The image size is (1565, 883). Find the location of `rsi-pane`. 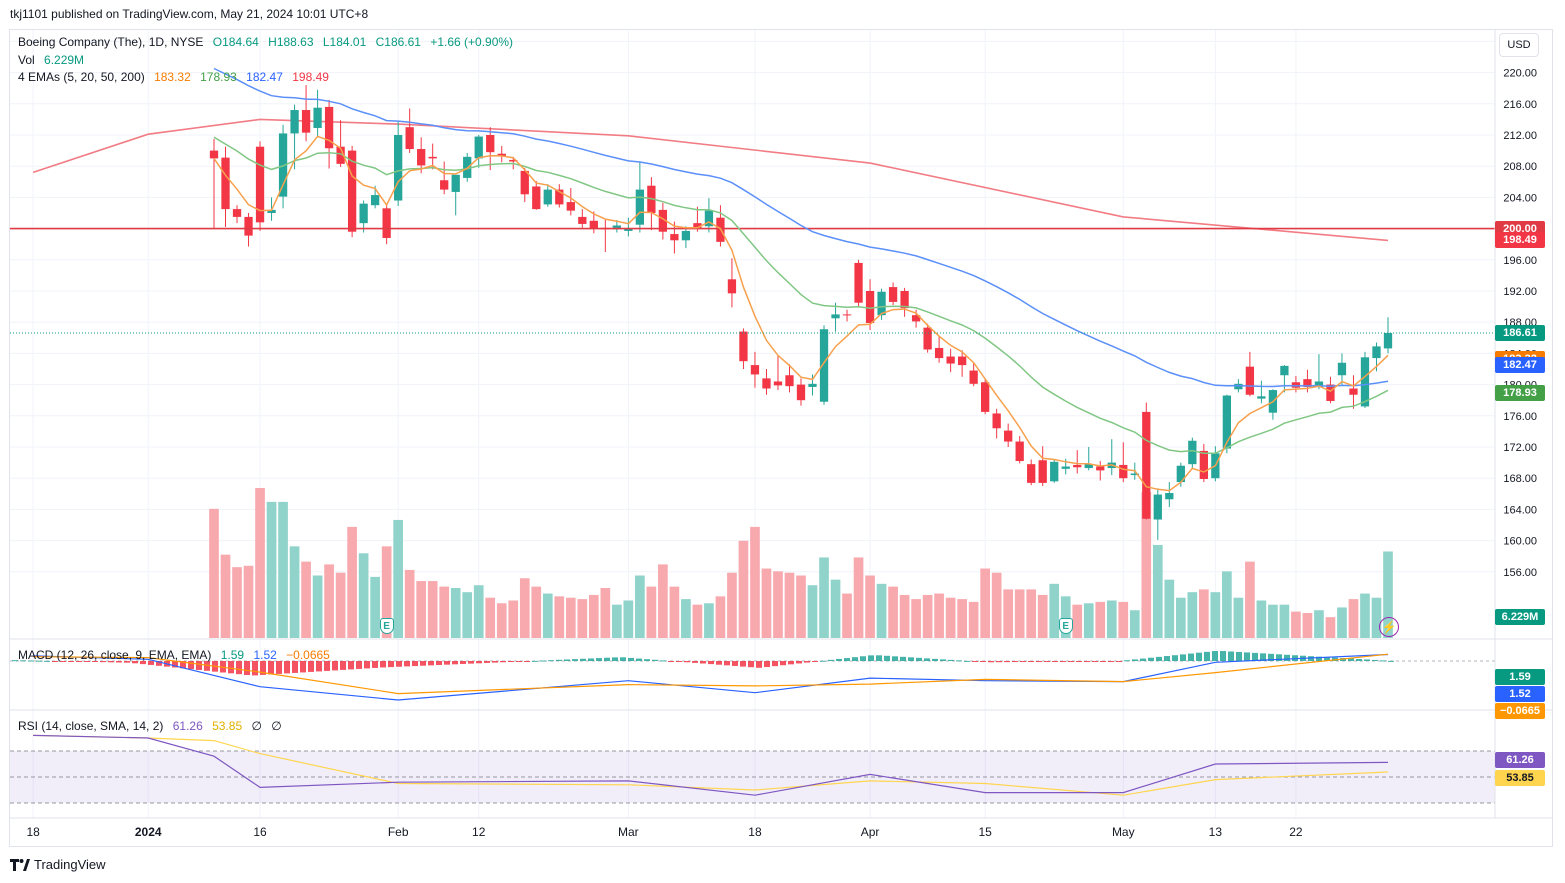

rsi-pane is located at coordinates (752, 769).